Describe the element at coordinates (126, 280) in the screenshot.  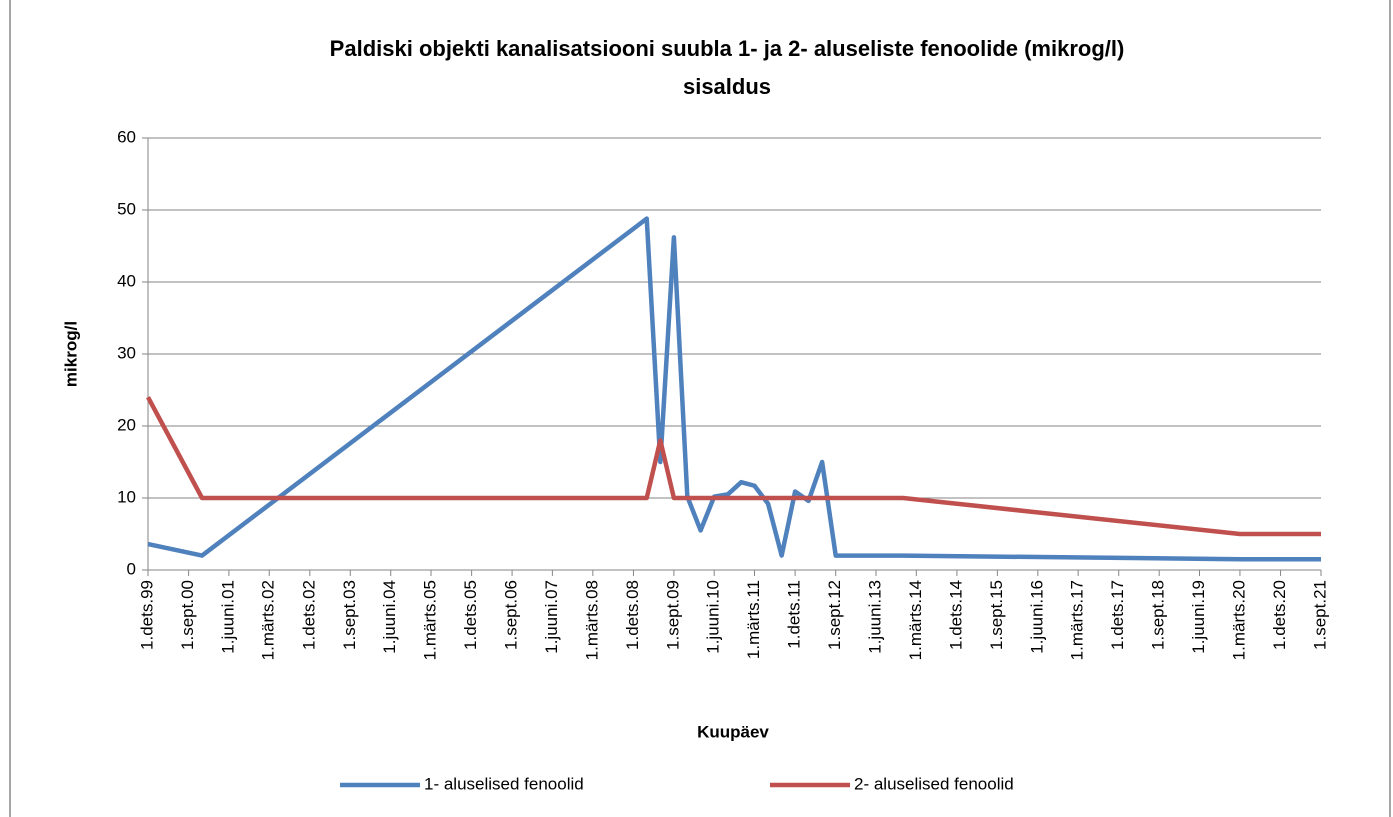
I see `y-tick-label: 40` at that location.